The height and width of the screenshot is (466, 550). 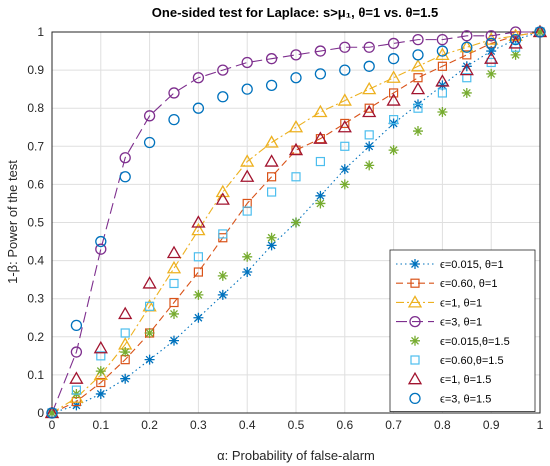 What do you see at coordinates (461, 303) in the screenshot?
I see `legend-label: ϵ=1, θ=1` at bounding box center [461, 303].